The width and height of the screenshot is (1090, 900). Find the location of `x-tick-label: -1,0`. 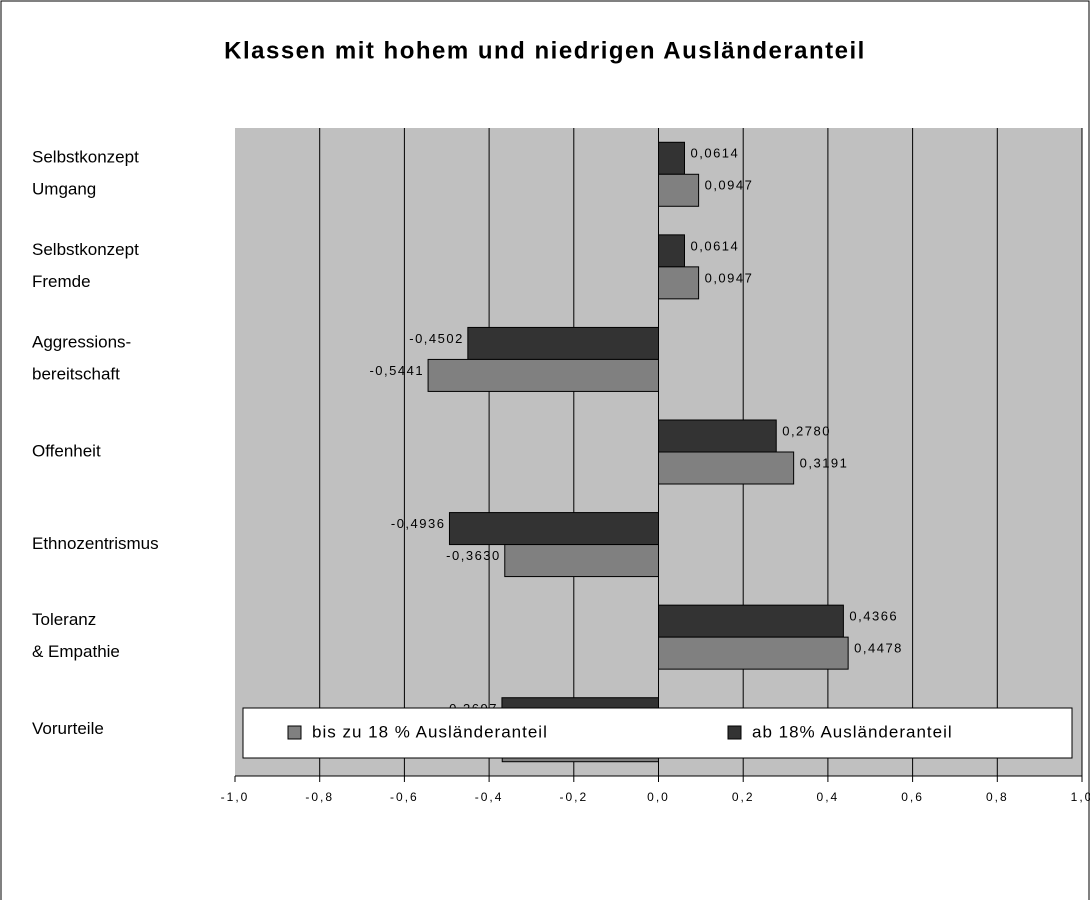

x-tick-label: -1,0 is located at coordinates (235, 797).